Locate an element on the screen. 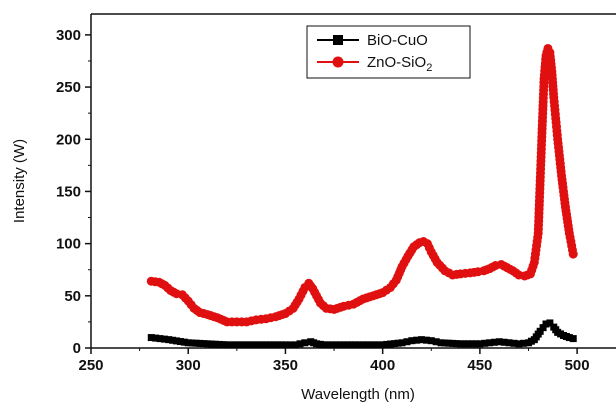 The width and height of the screenshot is (616, 403). legend-label-zno-sio2: ZnO-SiO2 is located at coordinates (399, 64).